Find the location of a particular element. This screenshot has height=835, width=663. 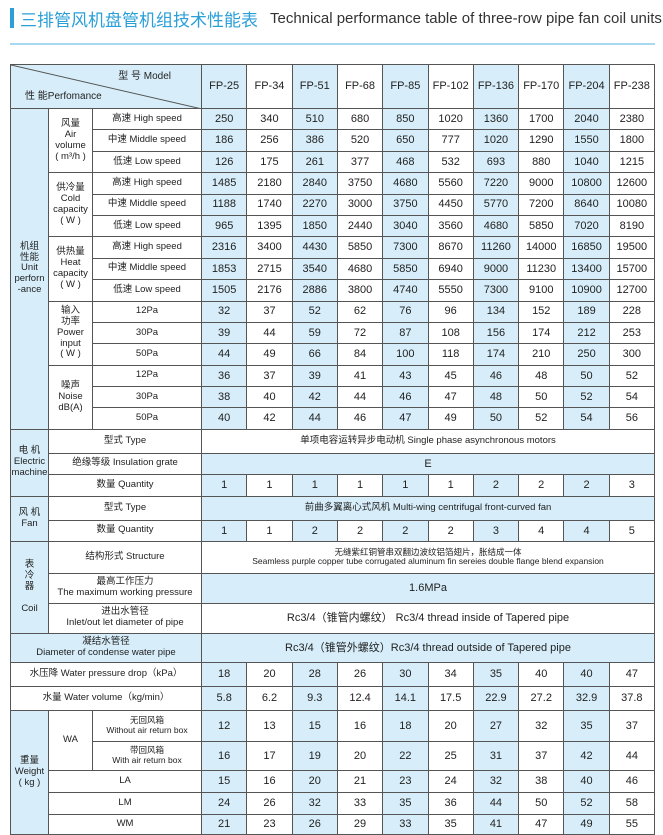

value-cell: 152 is located at coordinates (541, 311).